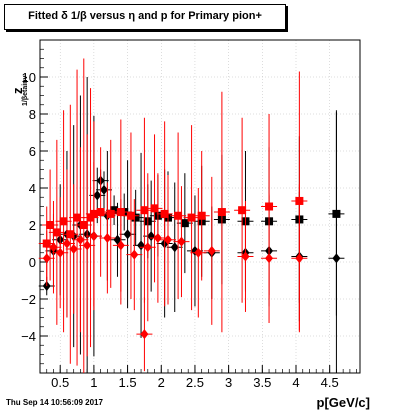 The height and width of the screenshot is (414, 400). What do you see at coordinates (128, 382) in the screenshot?
I see `x-tick-label: 1.5` at bounding box center [128, 382].